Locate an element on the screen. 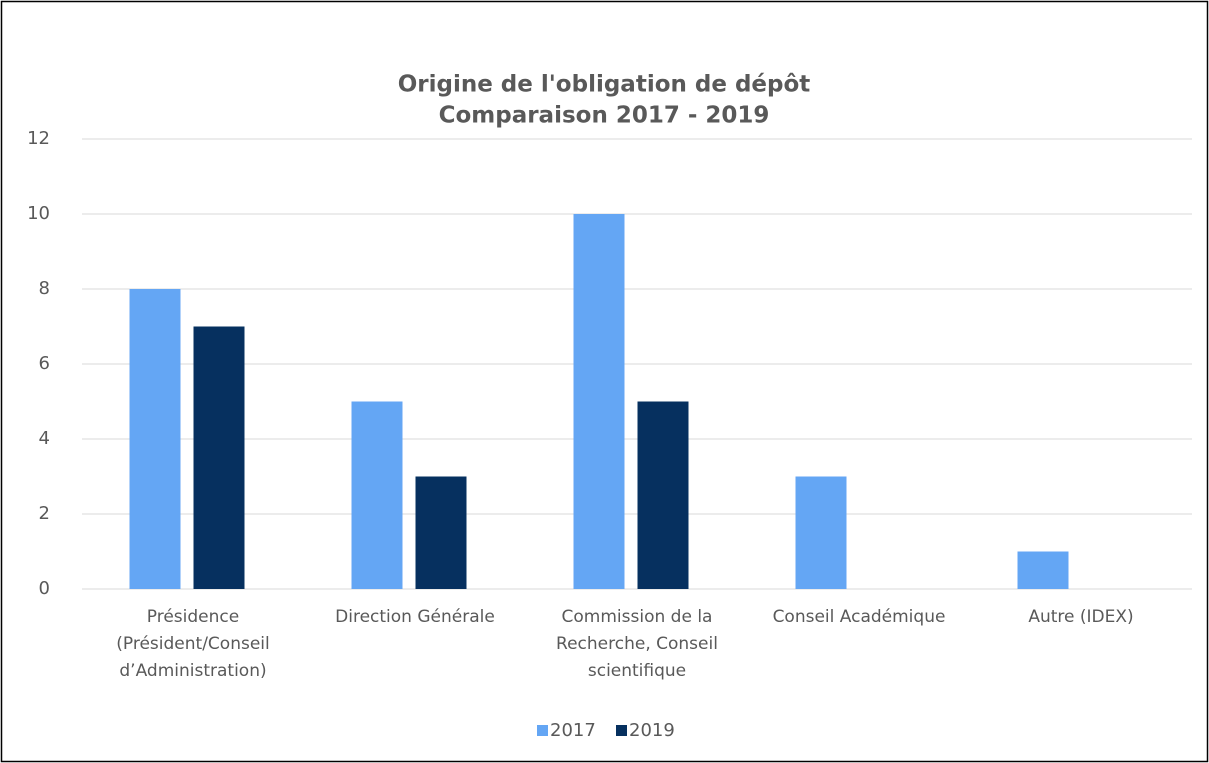 This screenshot has height=763, width=1209. x-tick-label: Conseil Académique is located at coordinates (859, 617).